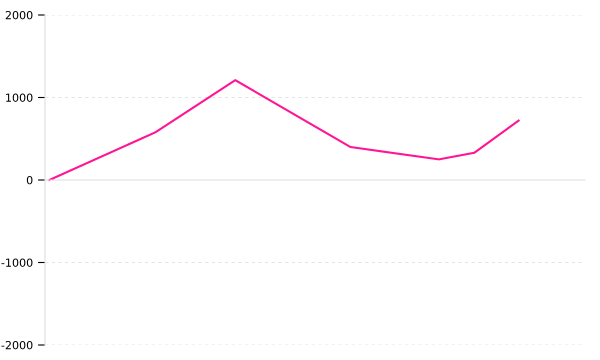 This screenshot has width=600, height=360. Describe the element at coordinates (29, 180) in the screenshot. I see `y-tick-label: 0` at that location.